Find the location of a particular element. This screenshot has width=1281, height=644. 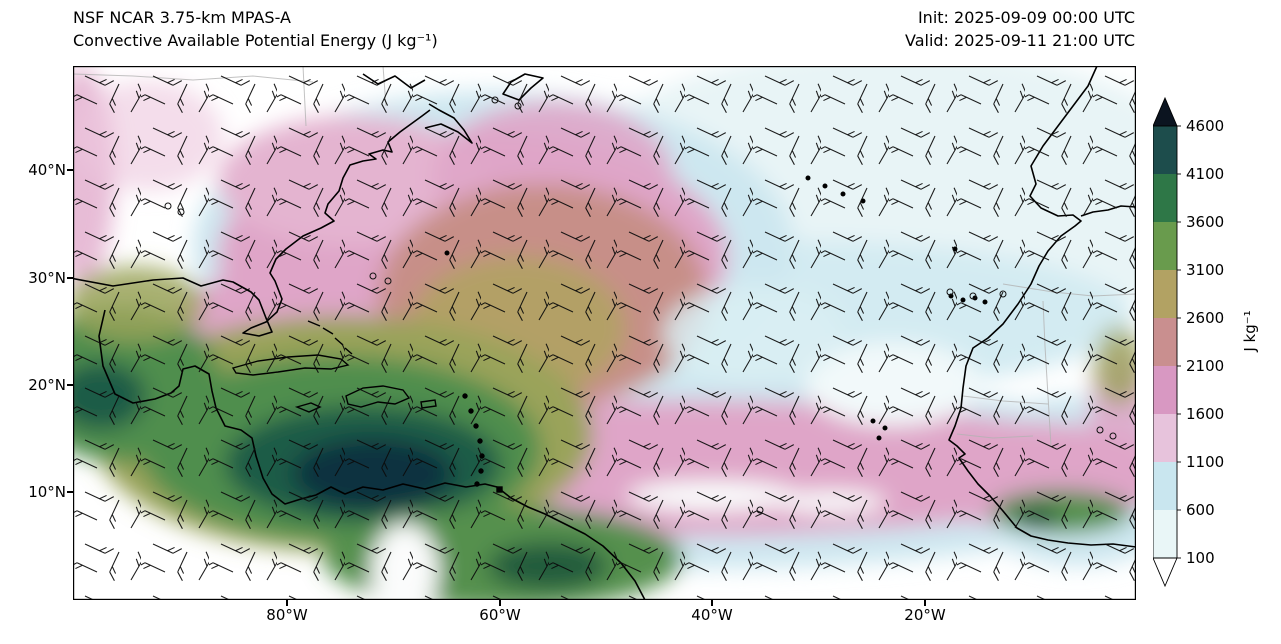

colorbar-tick-1600: 1600 is located at coordinates (1205, 414).